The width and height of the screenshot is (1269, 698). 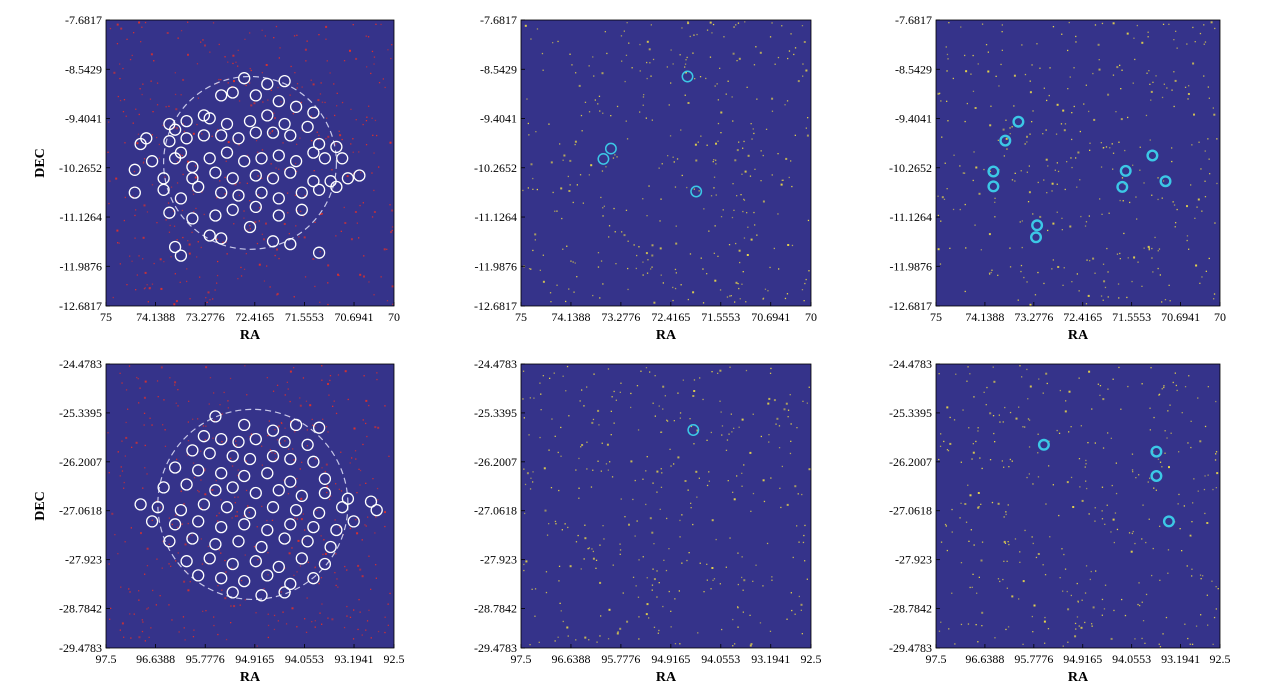 What do you see at coordinates (250, 163) in the screenshot?
I see `background-noise` at bounding box center [250, 163].